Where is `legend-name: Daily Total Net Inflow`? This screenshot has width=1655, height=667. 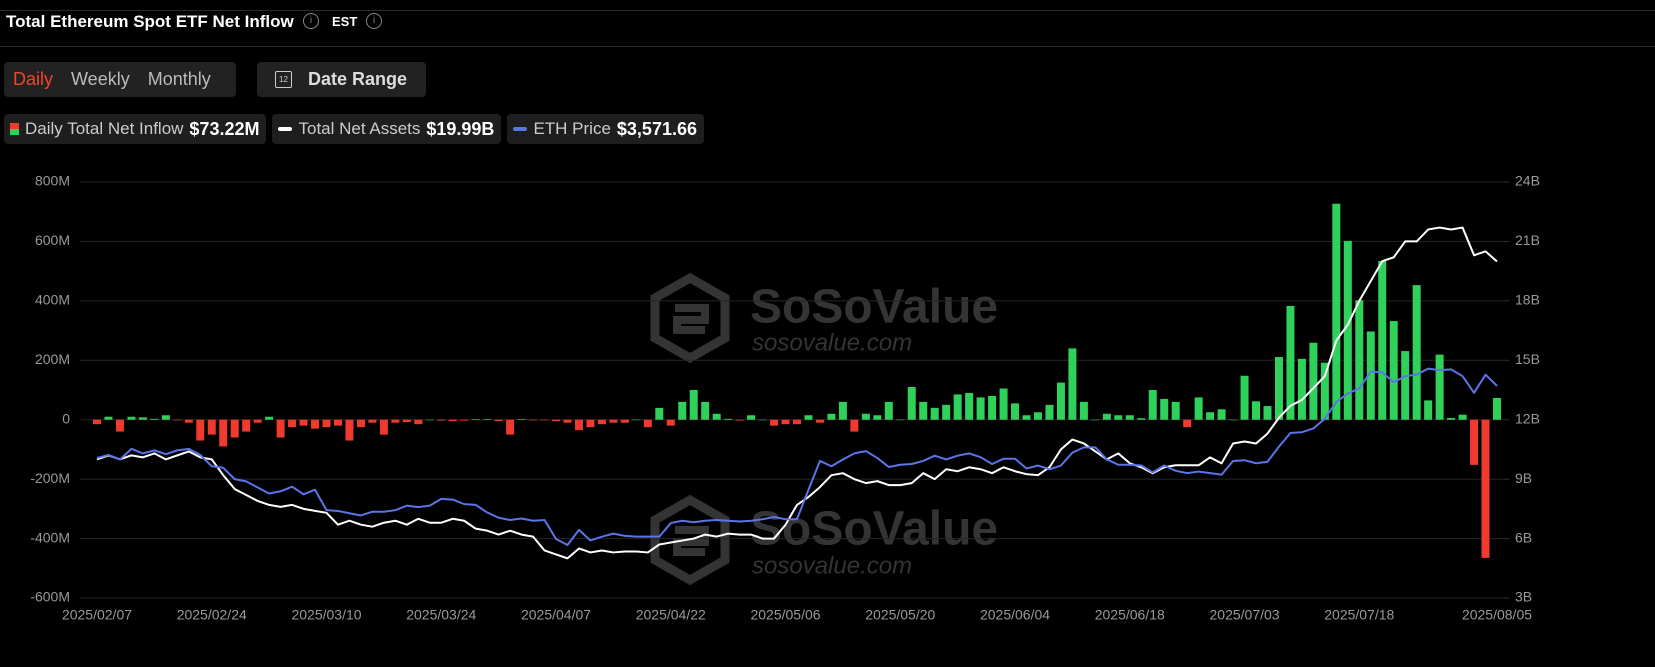 legend-name: Daily Total Net Inflow is located at coordinates (104, 128).